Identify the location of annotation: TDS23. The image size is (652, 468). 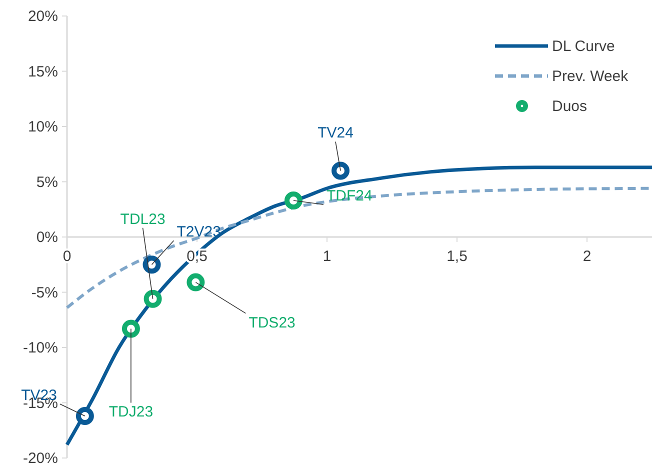
(272, 323).